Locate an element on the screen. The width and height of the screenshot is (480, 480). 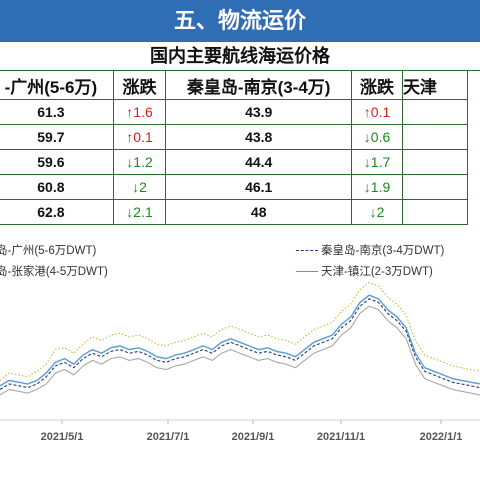
legend-label-zhangjiagang: 岛-张家港(4-5万DWT) is located at coordinates (54, 272).